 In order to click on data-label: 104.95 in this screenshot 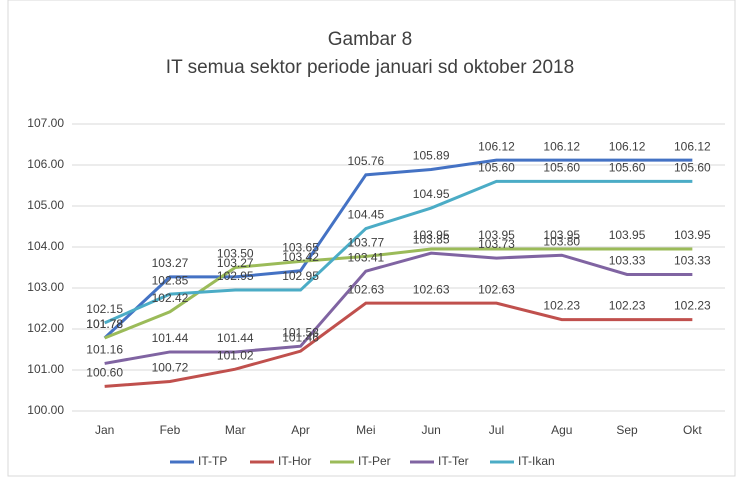, I will do `click(431, 194)`.